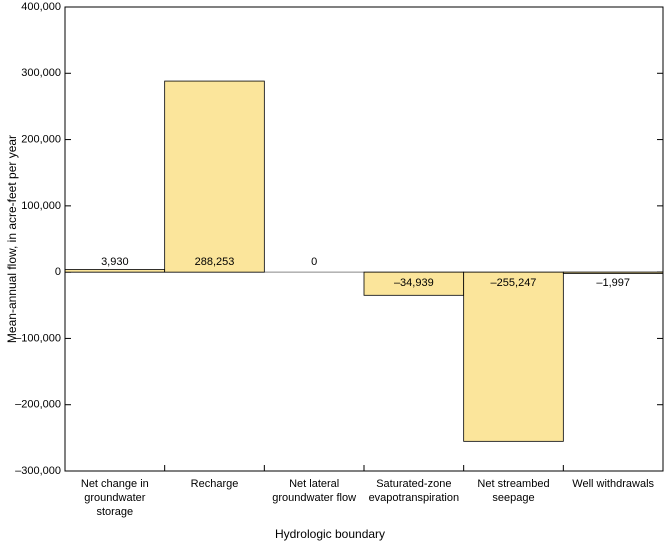 This screenshot has height=544, width=665. I want to click on y-tick-label: –100,000, so click(38, 338).